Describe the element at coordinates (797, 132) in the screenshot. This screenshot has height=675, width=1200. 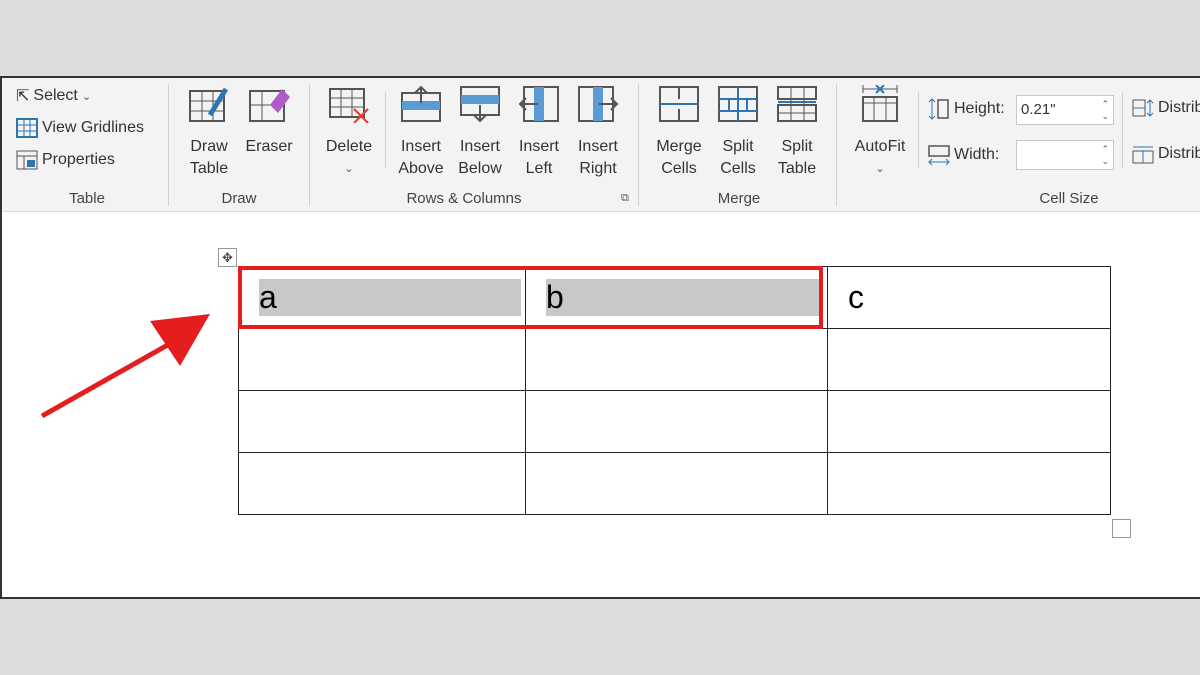
I see `split-table-button: Split Table` at that location.